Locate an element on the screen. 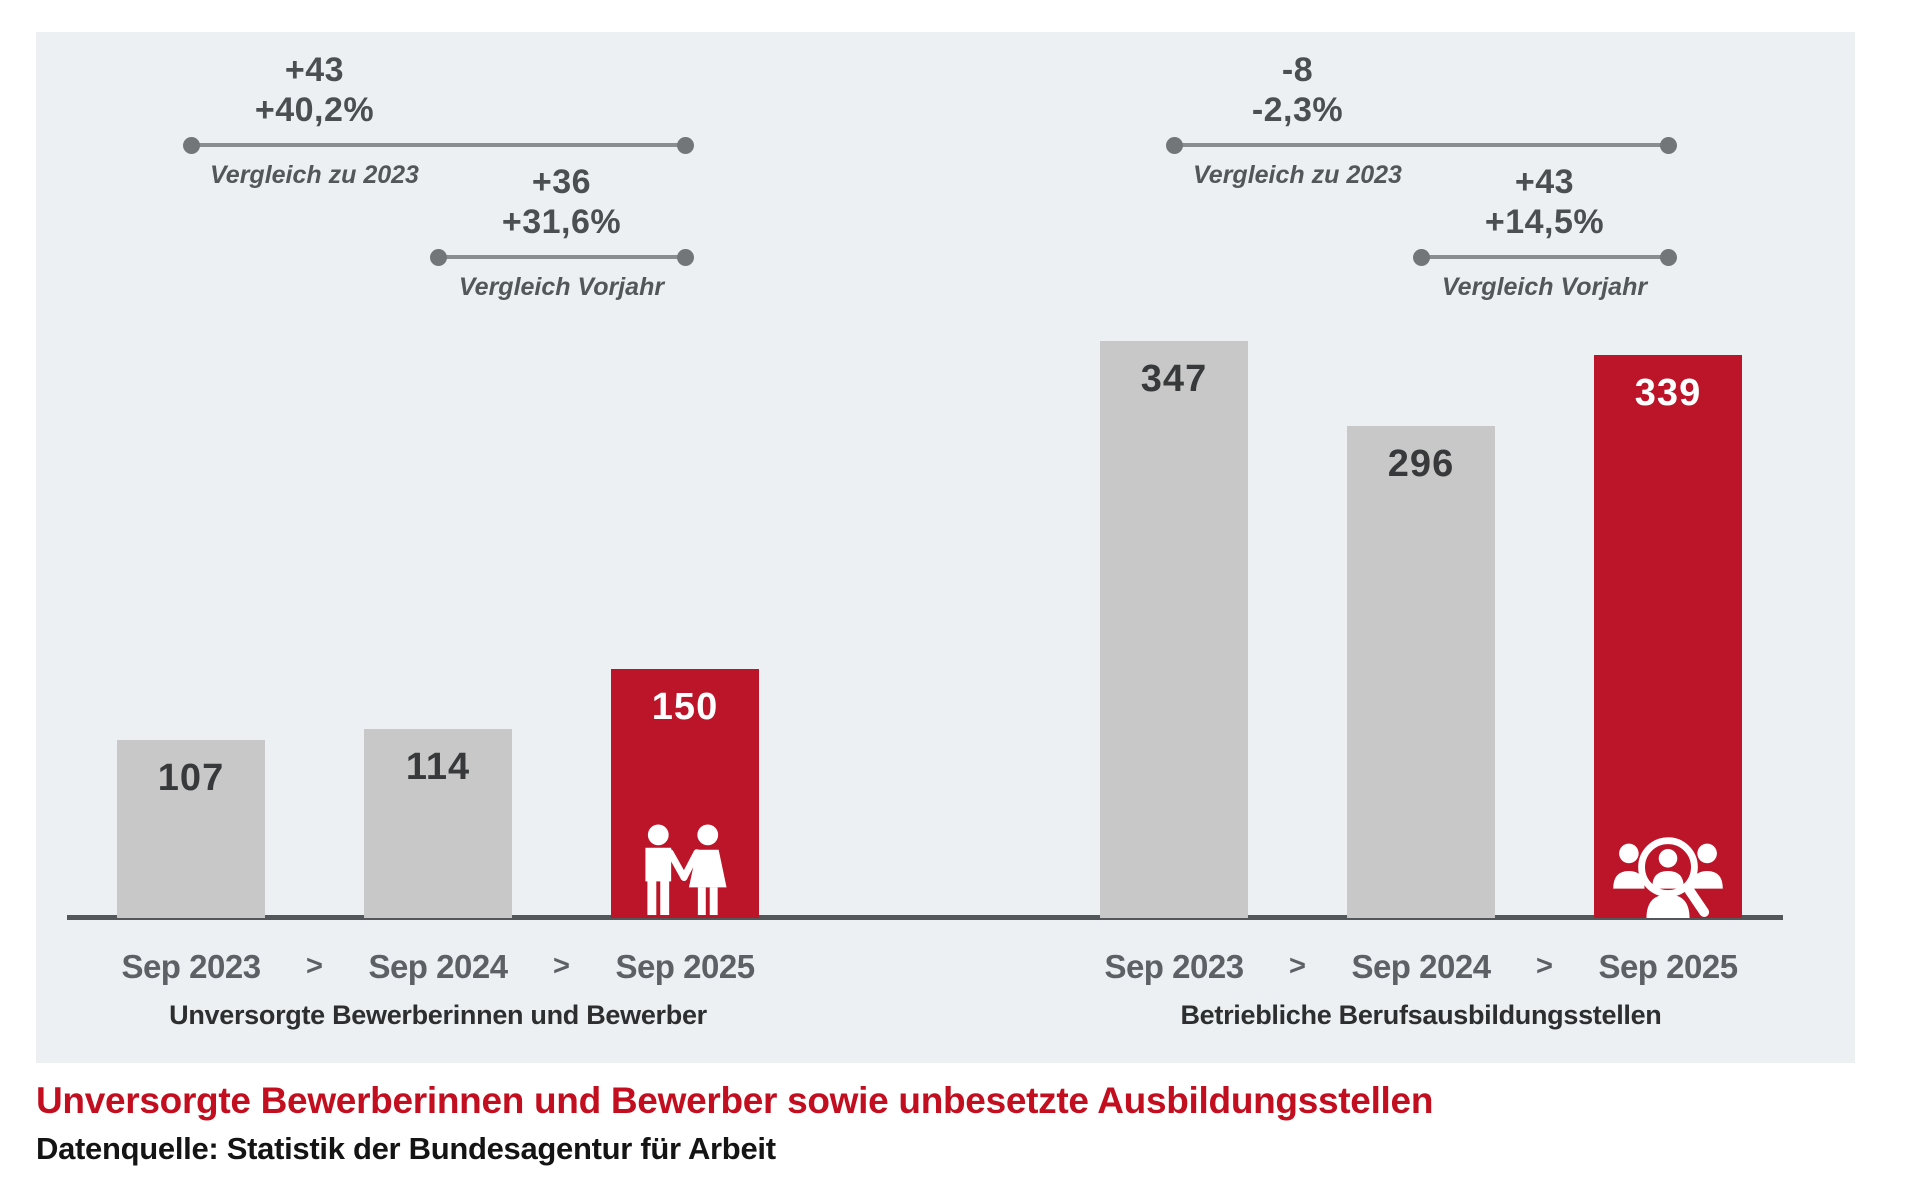 This screenshot has height=1185, width=1920. people-search-icon is located at coordinates (1668, 873).